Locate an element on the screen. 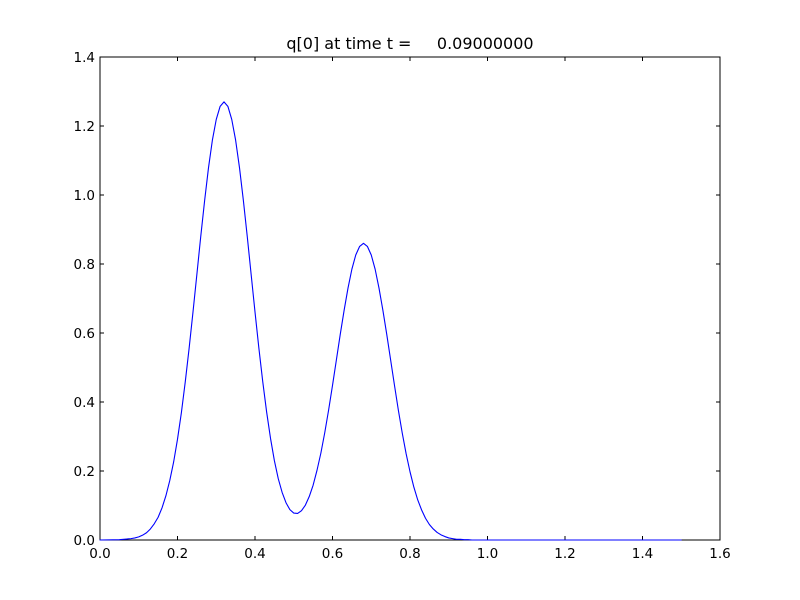  y-tick-label: 0.4 is located at coordinates (84, 403).